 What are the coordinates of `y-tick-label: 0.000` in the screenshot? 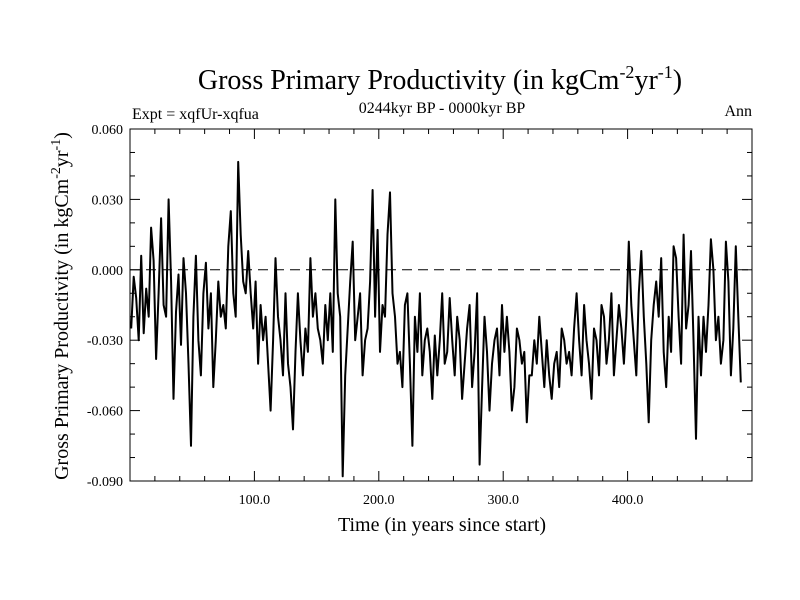 It's located at (108, 271).